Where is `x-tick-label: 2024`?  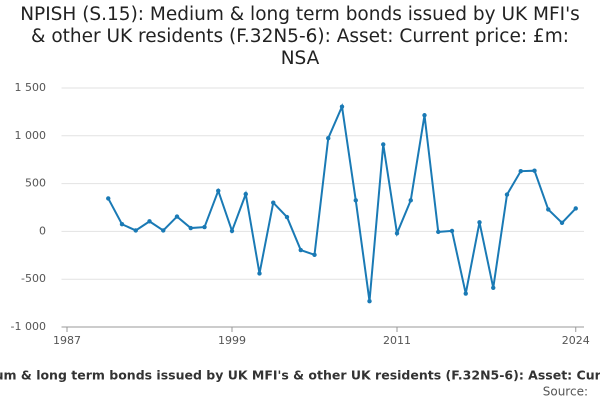 x-tick-label: 2024 is located at coordinates (576, 340).